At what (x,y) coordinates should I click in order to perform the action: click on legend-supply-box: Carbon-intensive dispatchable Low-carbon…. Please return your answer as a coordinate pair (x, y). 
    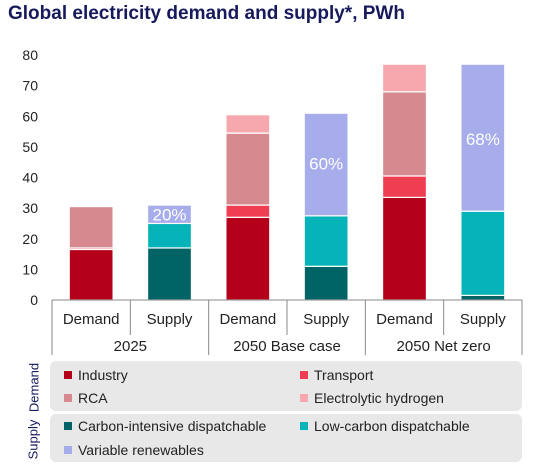
    Looking at the image, I should click on (286, 438).